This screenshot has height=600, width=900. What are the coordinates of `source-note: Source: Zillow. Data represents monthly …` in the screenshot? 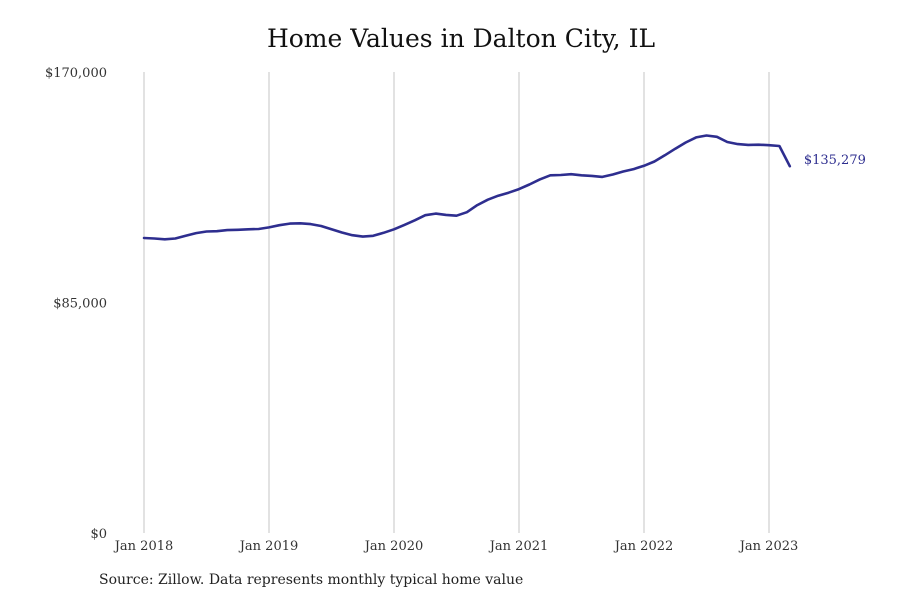 It's located at (311, 580).